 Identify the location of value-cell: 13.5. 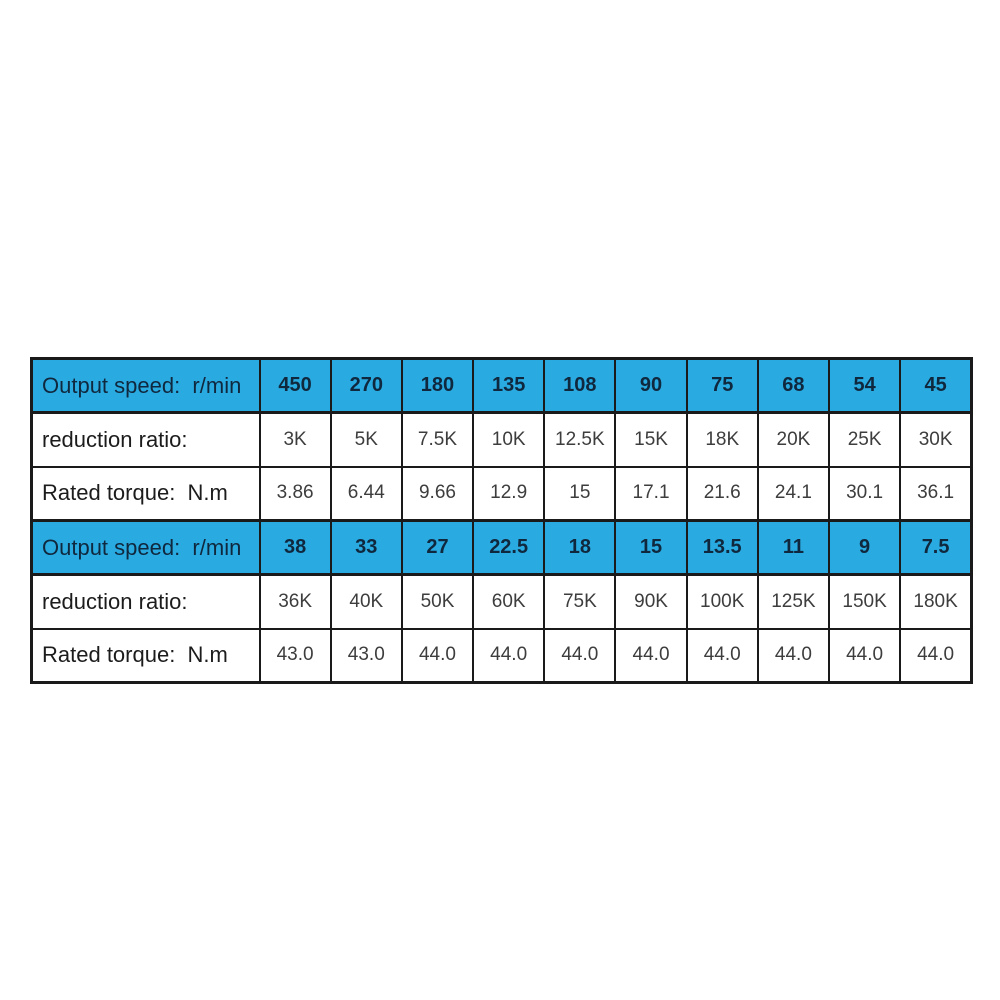
(722, 547).